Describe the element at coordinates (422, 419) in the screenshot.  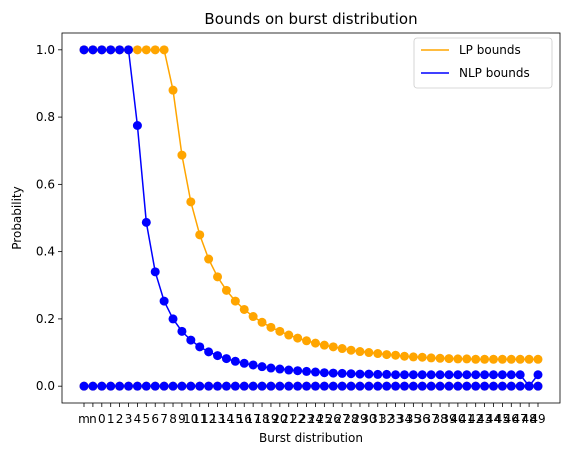
I see `x-tick-label: 36` at that location.